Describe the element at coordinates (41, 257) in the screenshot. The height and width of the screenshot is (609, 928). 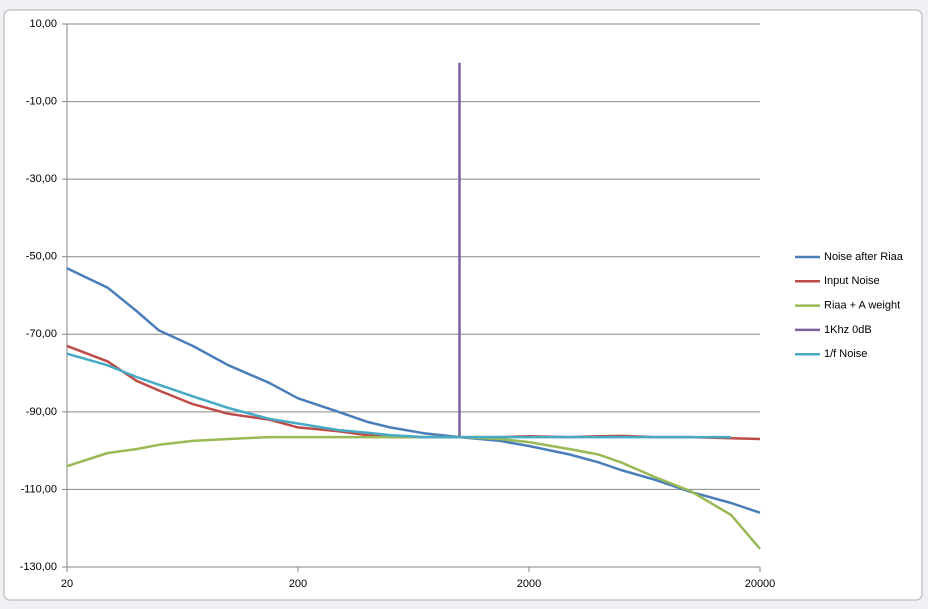
I see `y-tick-label: -50,00` at that location.